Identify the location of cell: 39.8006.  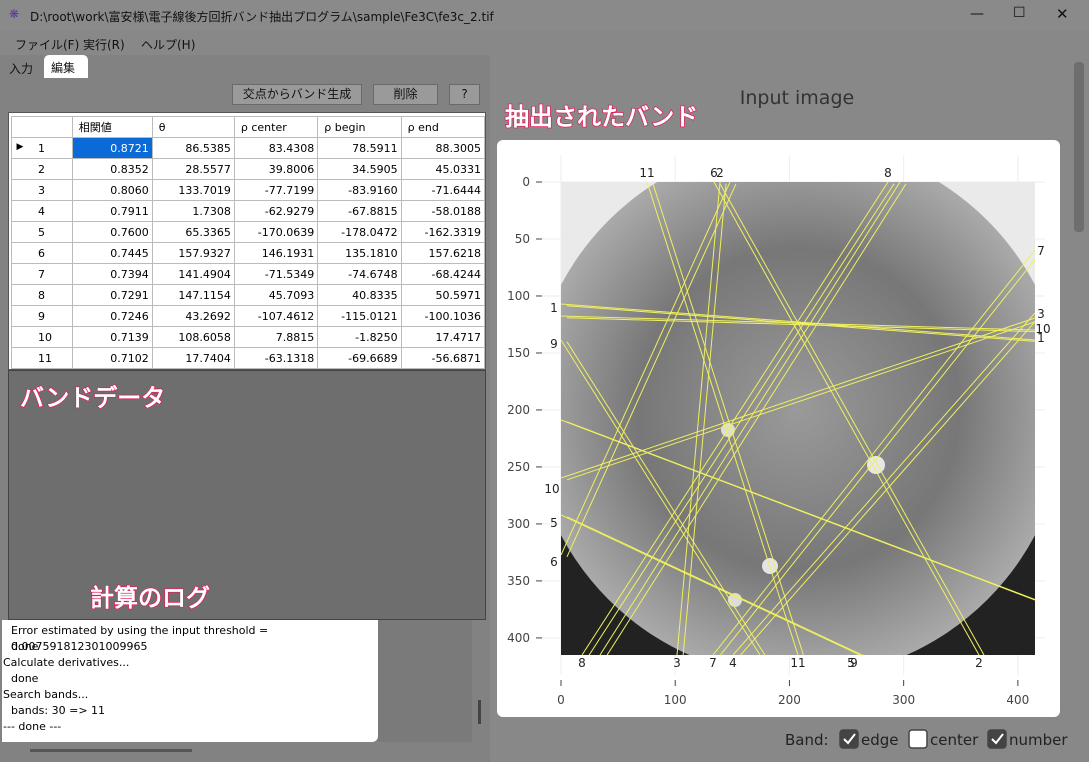
(276, 169).